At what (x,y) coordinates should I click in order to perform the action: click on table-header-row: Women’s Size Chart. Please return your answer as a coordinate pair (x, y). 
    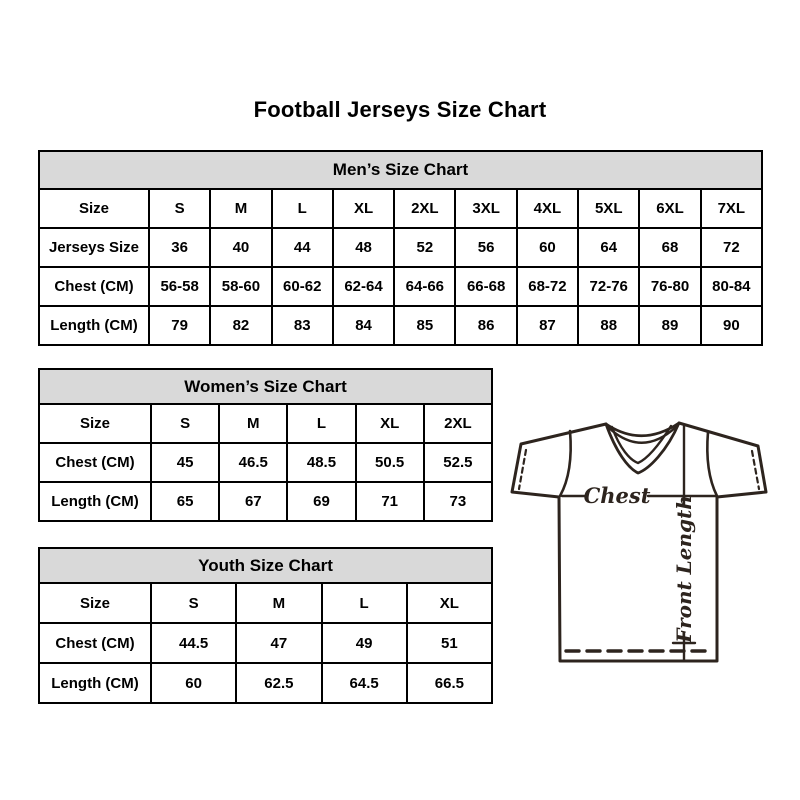
    Looking at the image, I should click on (265, 386).